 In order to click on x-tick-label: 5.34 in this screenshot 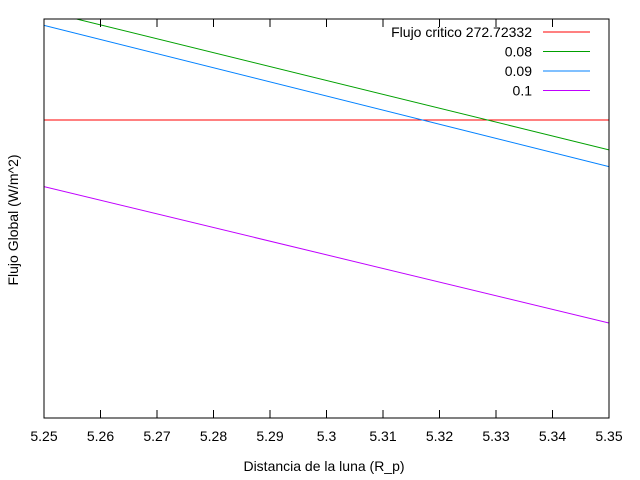, I will do `click(552, 436)`.